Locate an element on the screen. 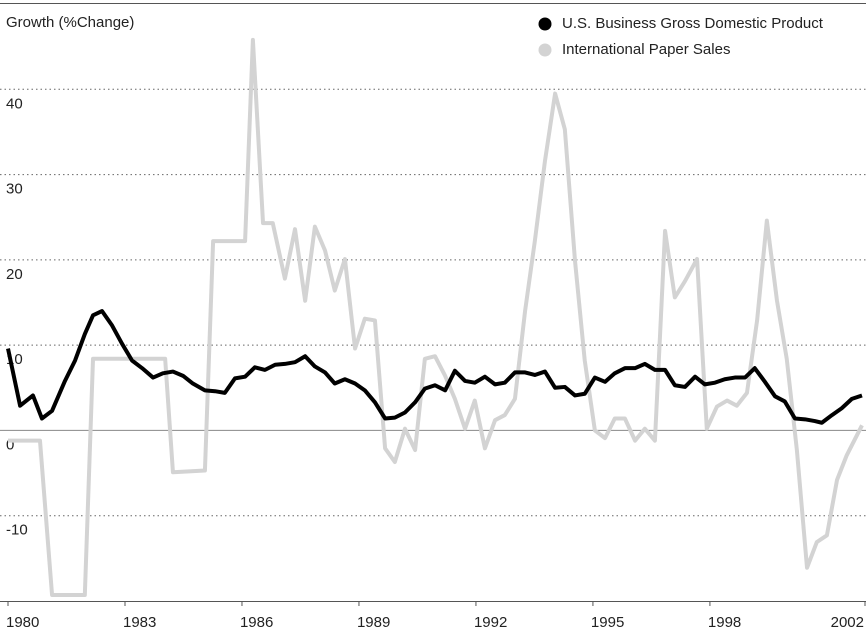 The height and width of the screenshot is (643, 866). x-tick-label: 2002 is located at coordinates (847, 622).